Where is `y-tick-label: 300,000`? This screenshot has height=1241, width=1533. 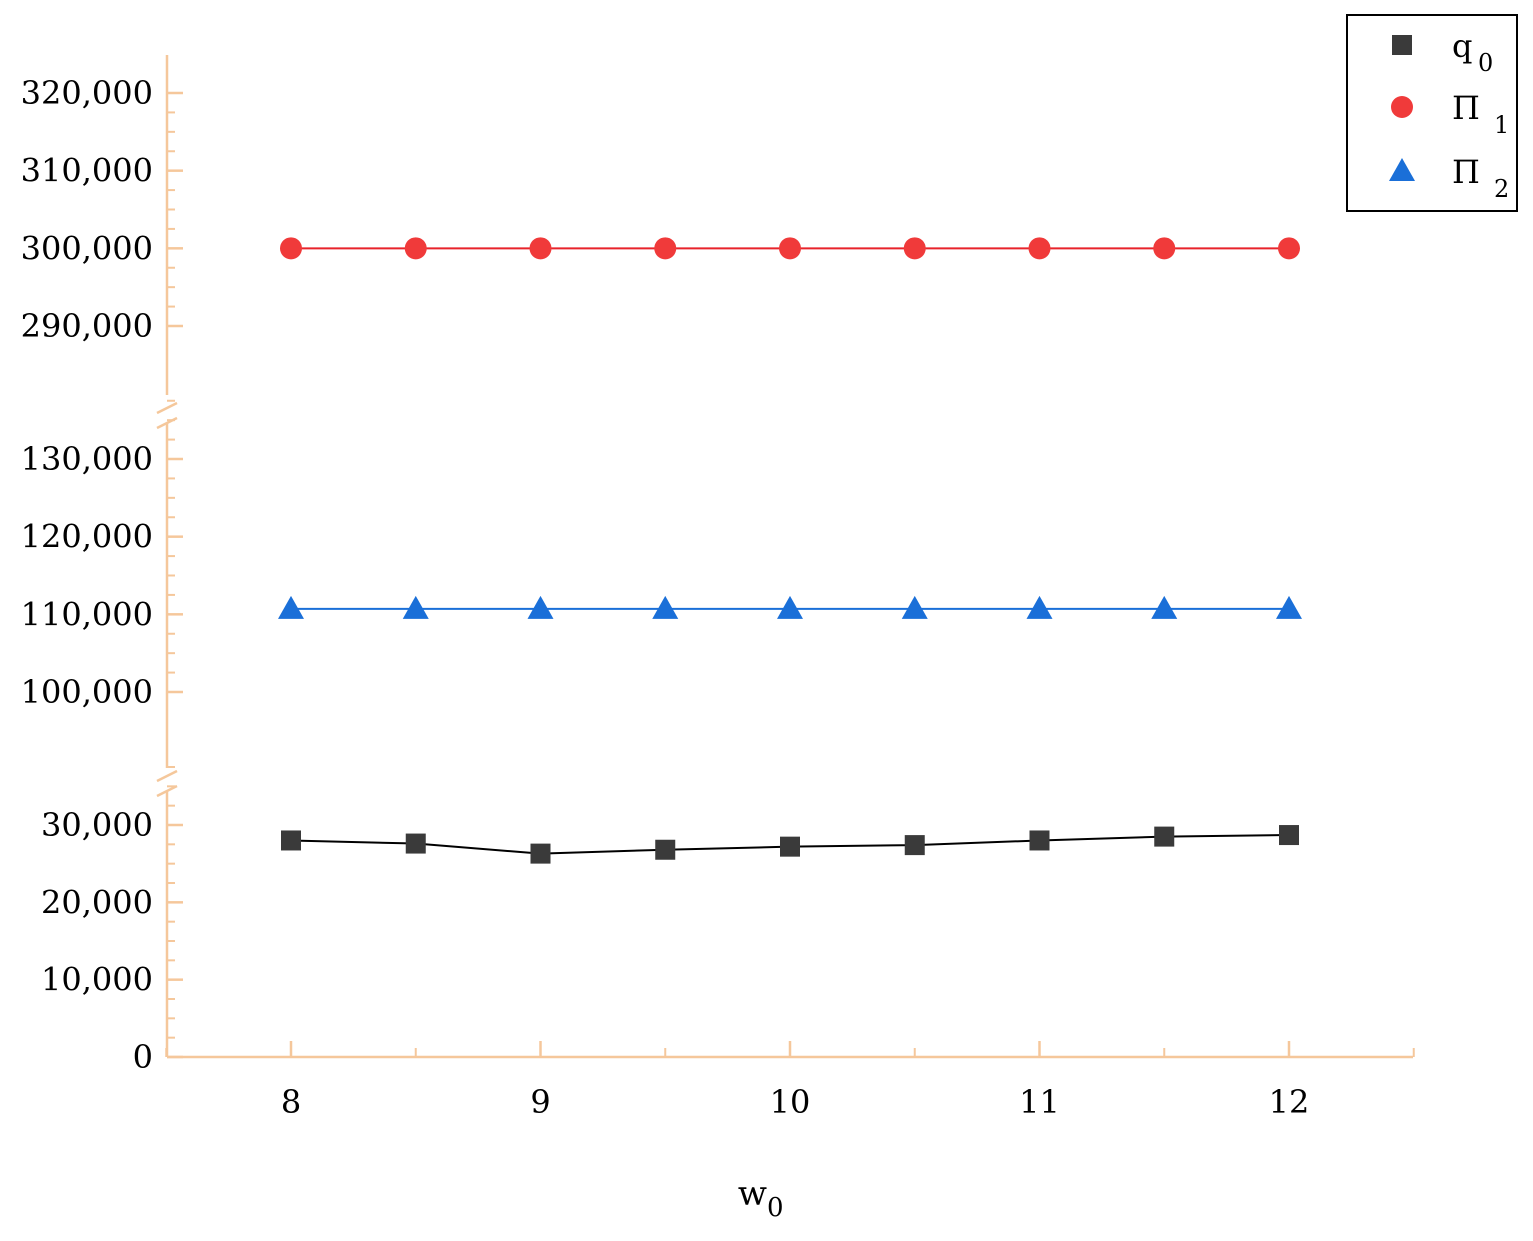
y-tick-label: 300,000 is located at coordinates (87, 248).